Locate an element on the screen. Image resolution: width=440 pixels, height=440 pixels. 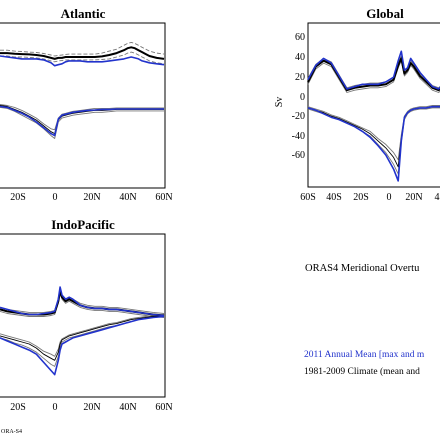
global-x-tick: 20S is located at coordinates (361, 197).